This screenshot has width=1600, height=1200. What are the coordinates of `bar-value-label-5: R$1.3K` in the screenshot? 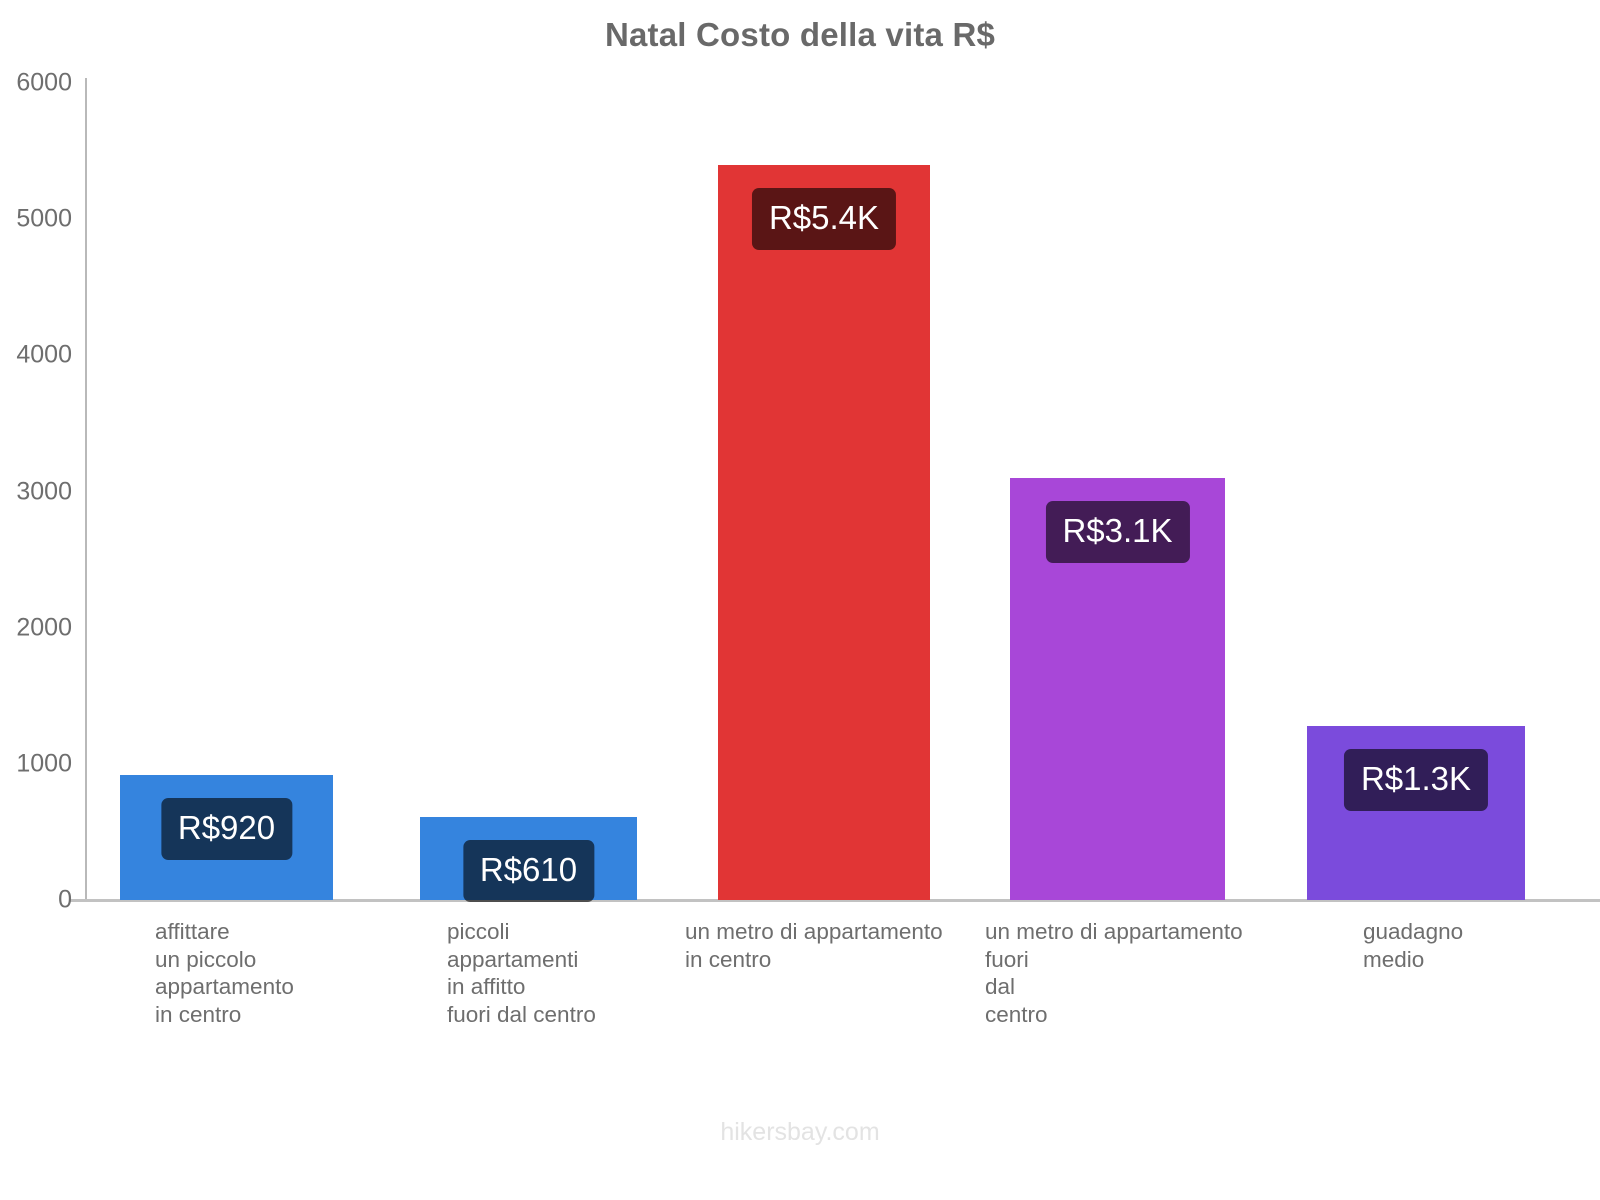 It's located at (1416, 779).